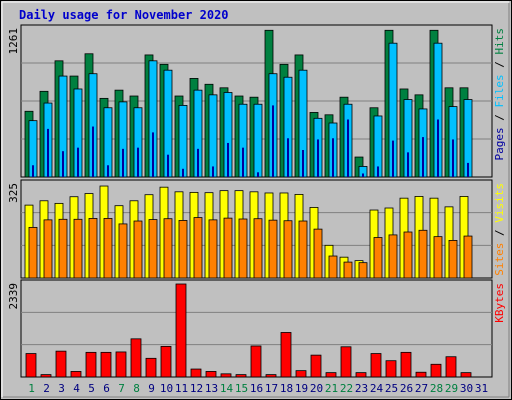 The width and height of the screenshot is (512, 400). What do you see at coordinates (346, 388) in the screenshot?
I see `day-label: 22` at bounding box center [346, 388].